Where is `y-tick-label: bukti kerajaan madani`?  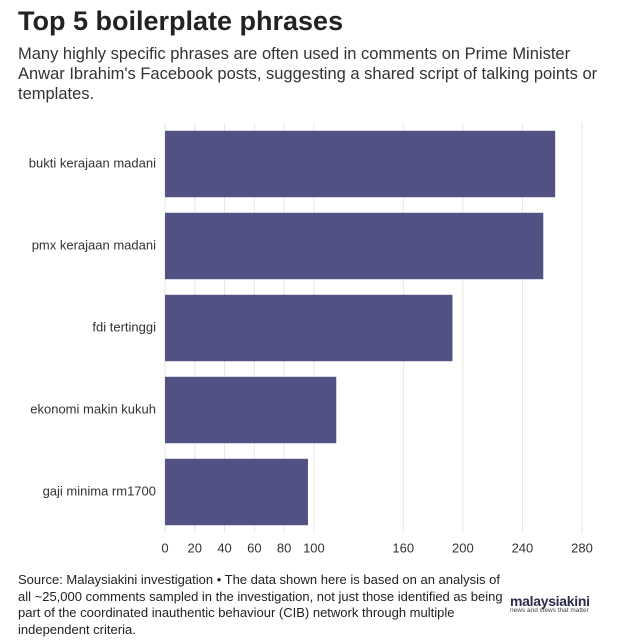 y-tick-label: bukti kerajaan madani is located at coordinates (92, 162).